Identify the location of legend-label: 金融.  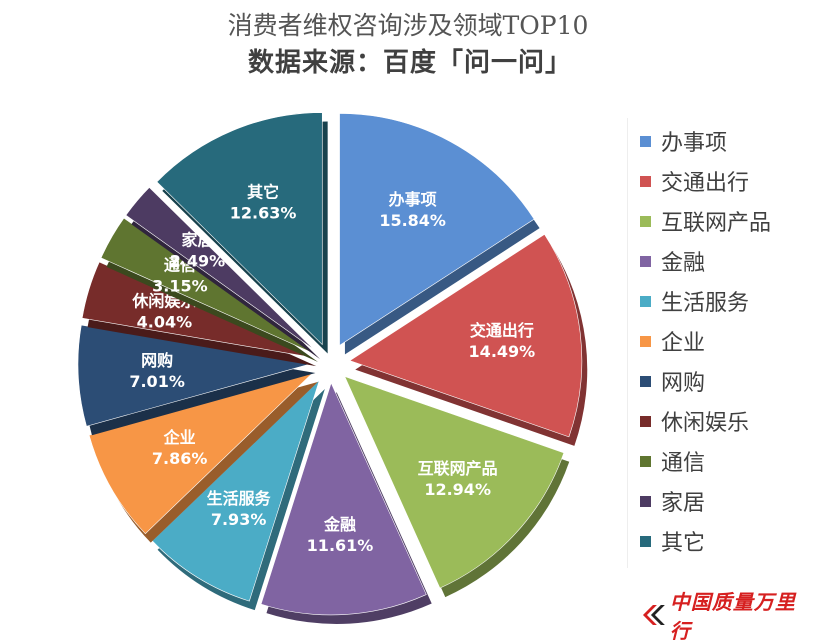
(683, 263).